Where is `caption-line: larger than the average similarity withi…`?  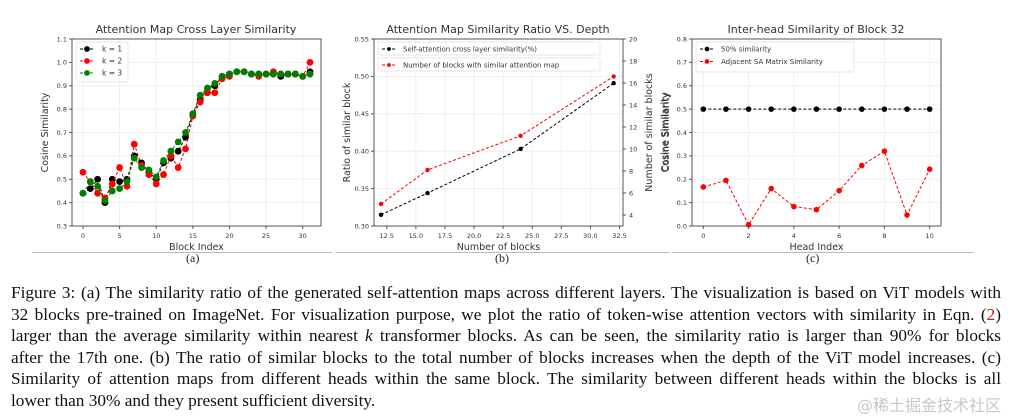 caption-line: larger than the average similarity withi… is located at coordinates (506, 336).